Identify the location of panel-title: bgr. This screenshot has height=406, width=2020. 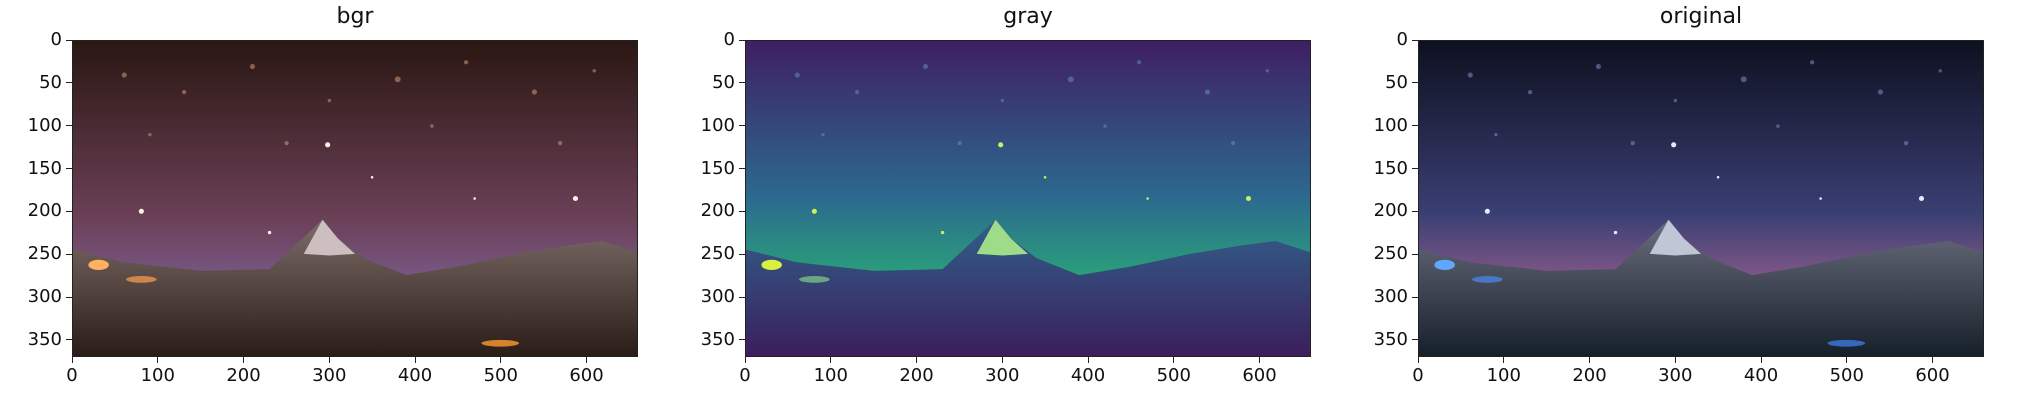
(355, 16).